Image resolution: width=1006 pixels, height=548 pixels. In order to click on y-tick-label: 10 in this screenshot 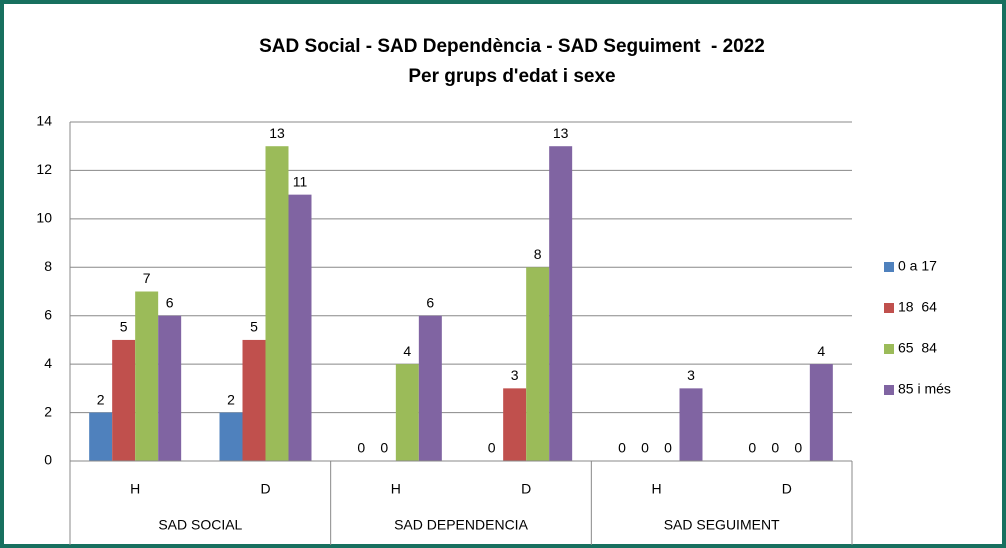, I will do `click(44, 218)`.